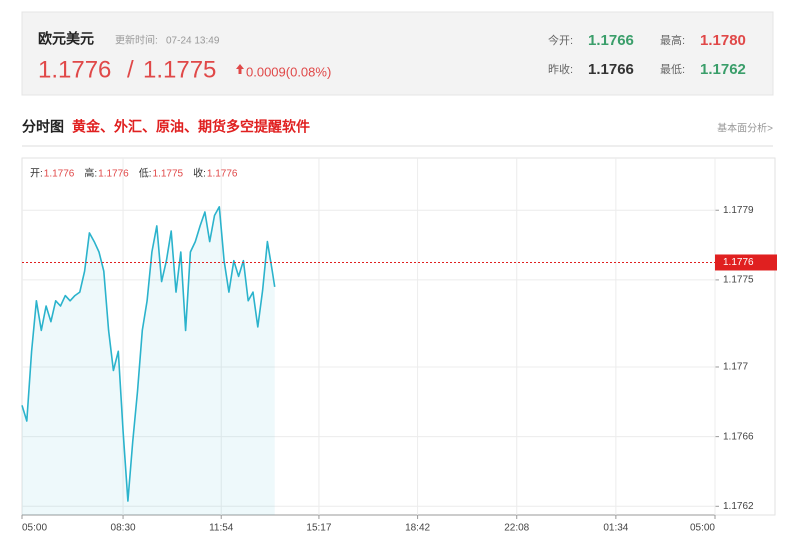 The image size is (800, 558). I want to click on stat-label: 昨收:, so click(560, 69).